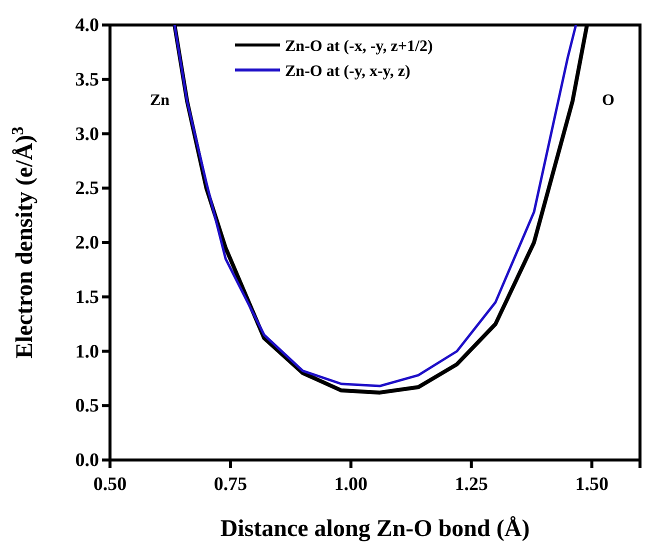 The width and height of the screenshot is (647, 546). Describe the element at coordinates (87, 406) in the screenshot. I see `y-tick-label: 0.5` at that location.